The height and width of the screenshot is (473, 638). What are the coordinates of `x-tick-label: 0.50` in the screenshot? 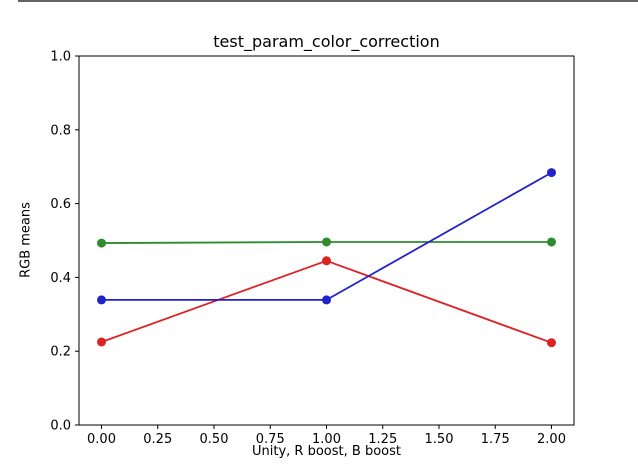 It's located at (214, 439).